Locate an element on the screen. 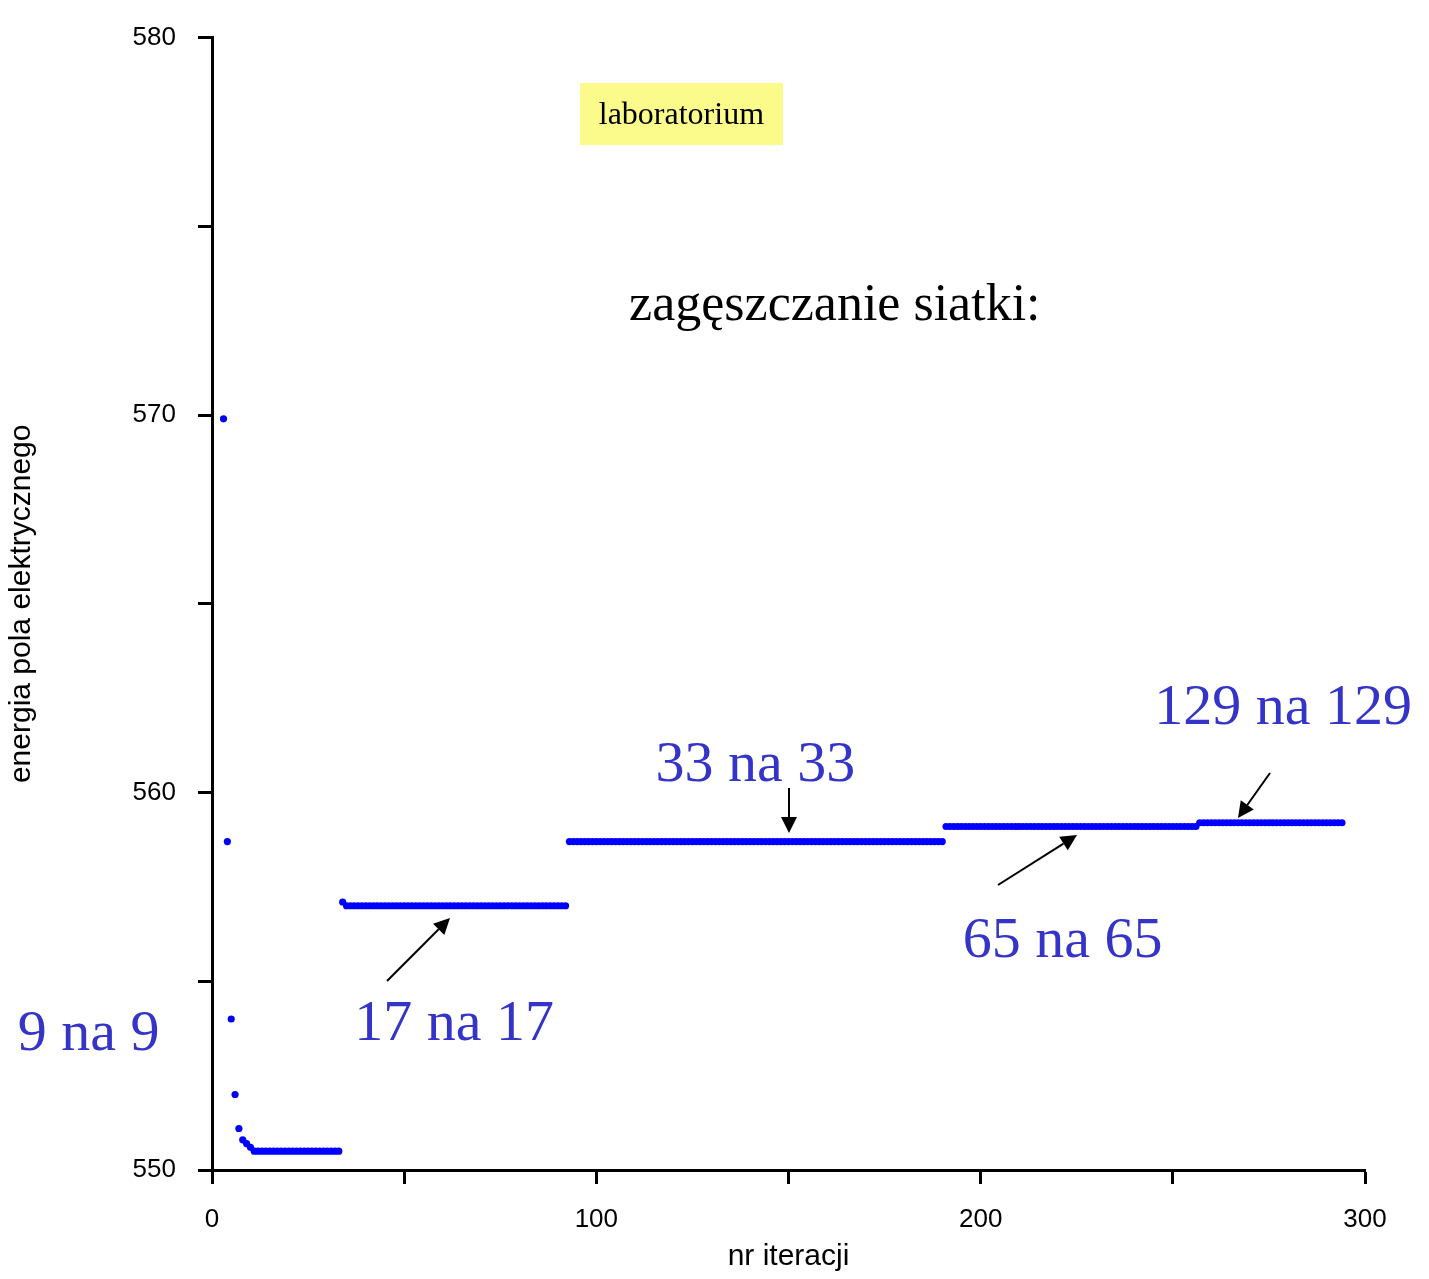 This screenshot has height=1279, width=1429. annotation: laboratorium is located at coordinates (681, 113).